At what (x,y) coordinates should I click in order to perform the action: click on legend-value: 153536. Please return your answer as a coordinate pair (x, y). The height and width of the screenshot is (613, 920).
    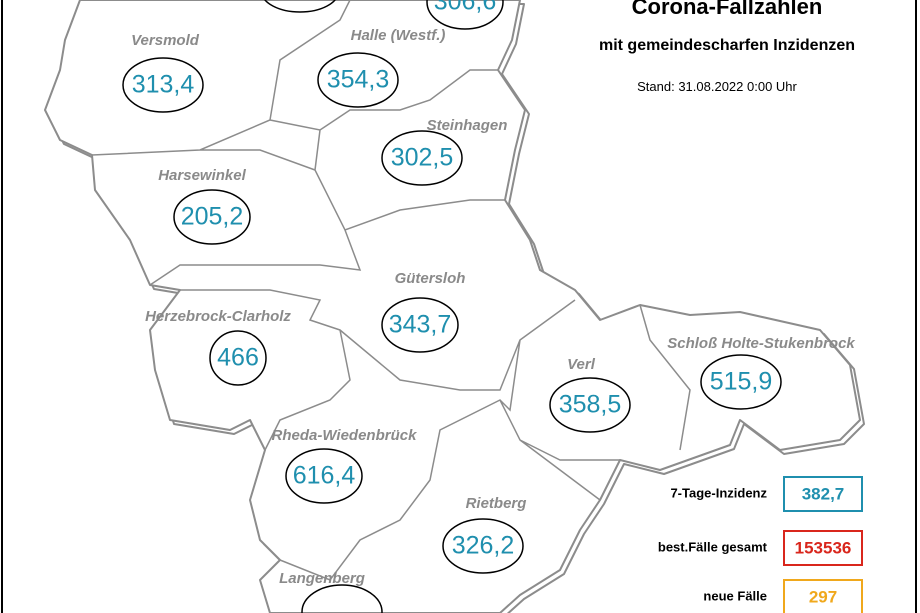
    Looking at the image, I should click on (823, 547).